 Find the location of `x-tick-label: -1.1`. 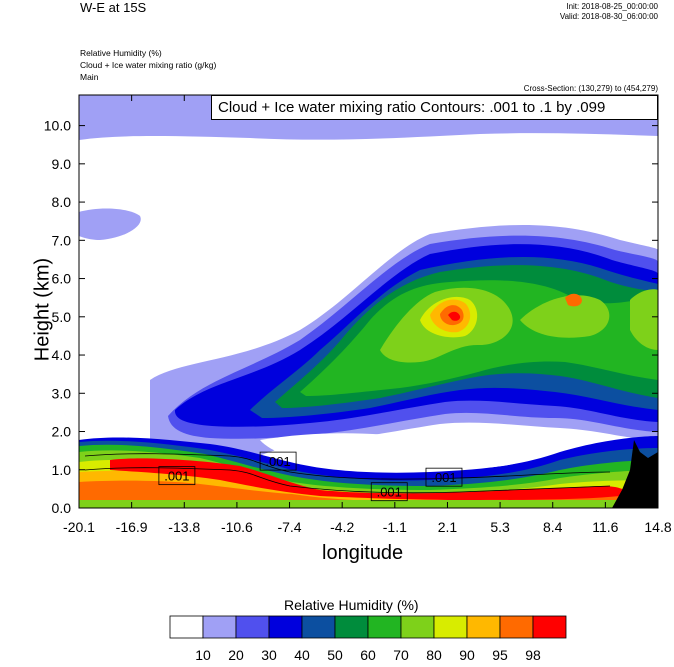

x-tick-label: -1.1 is located at coordinates (395, 527).